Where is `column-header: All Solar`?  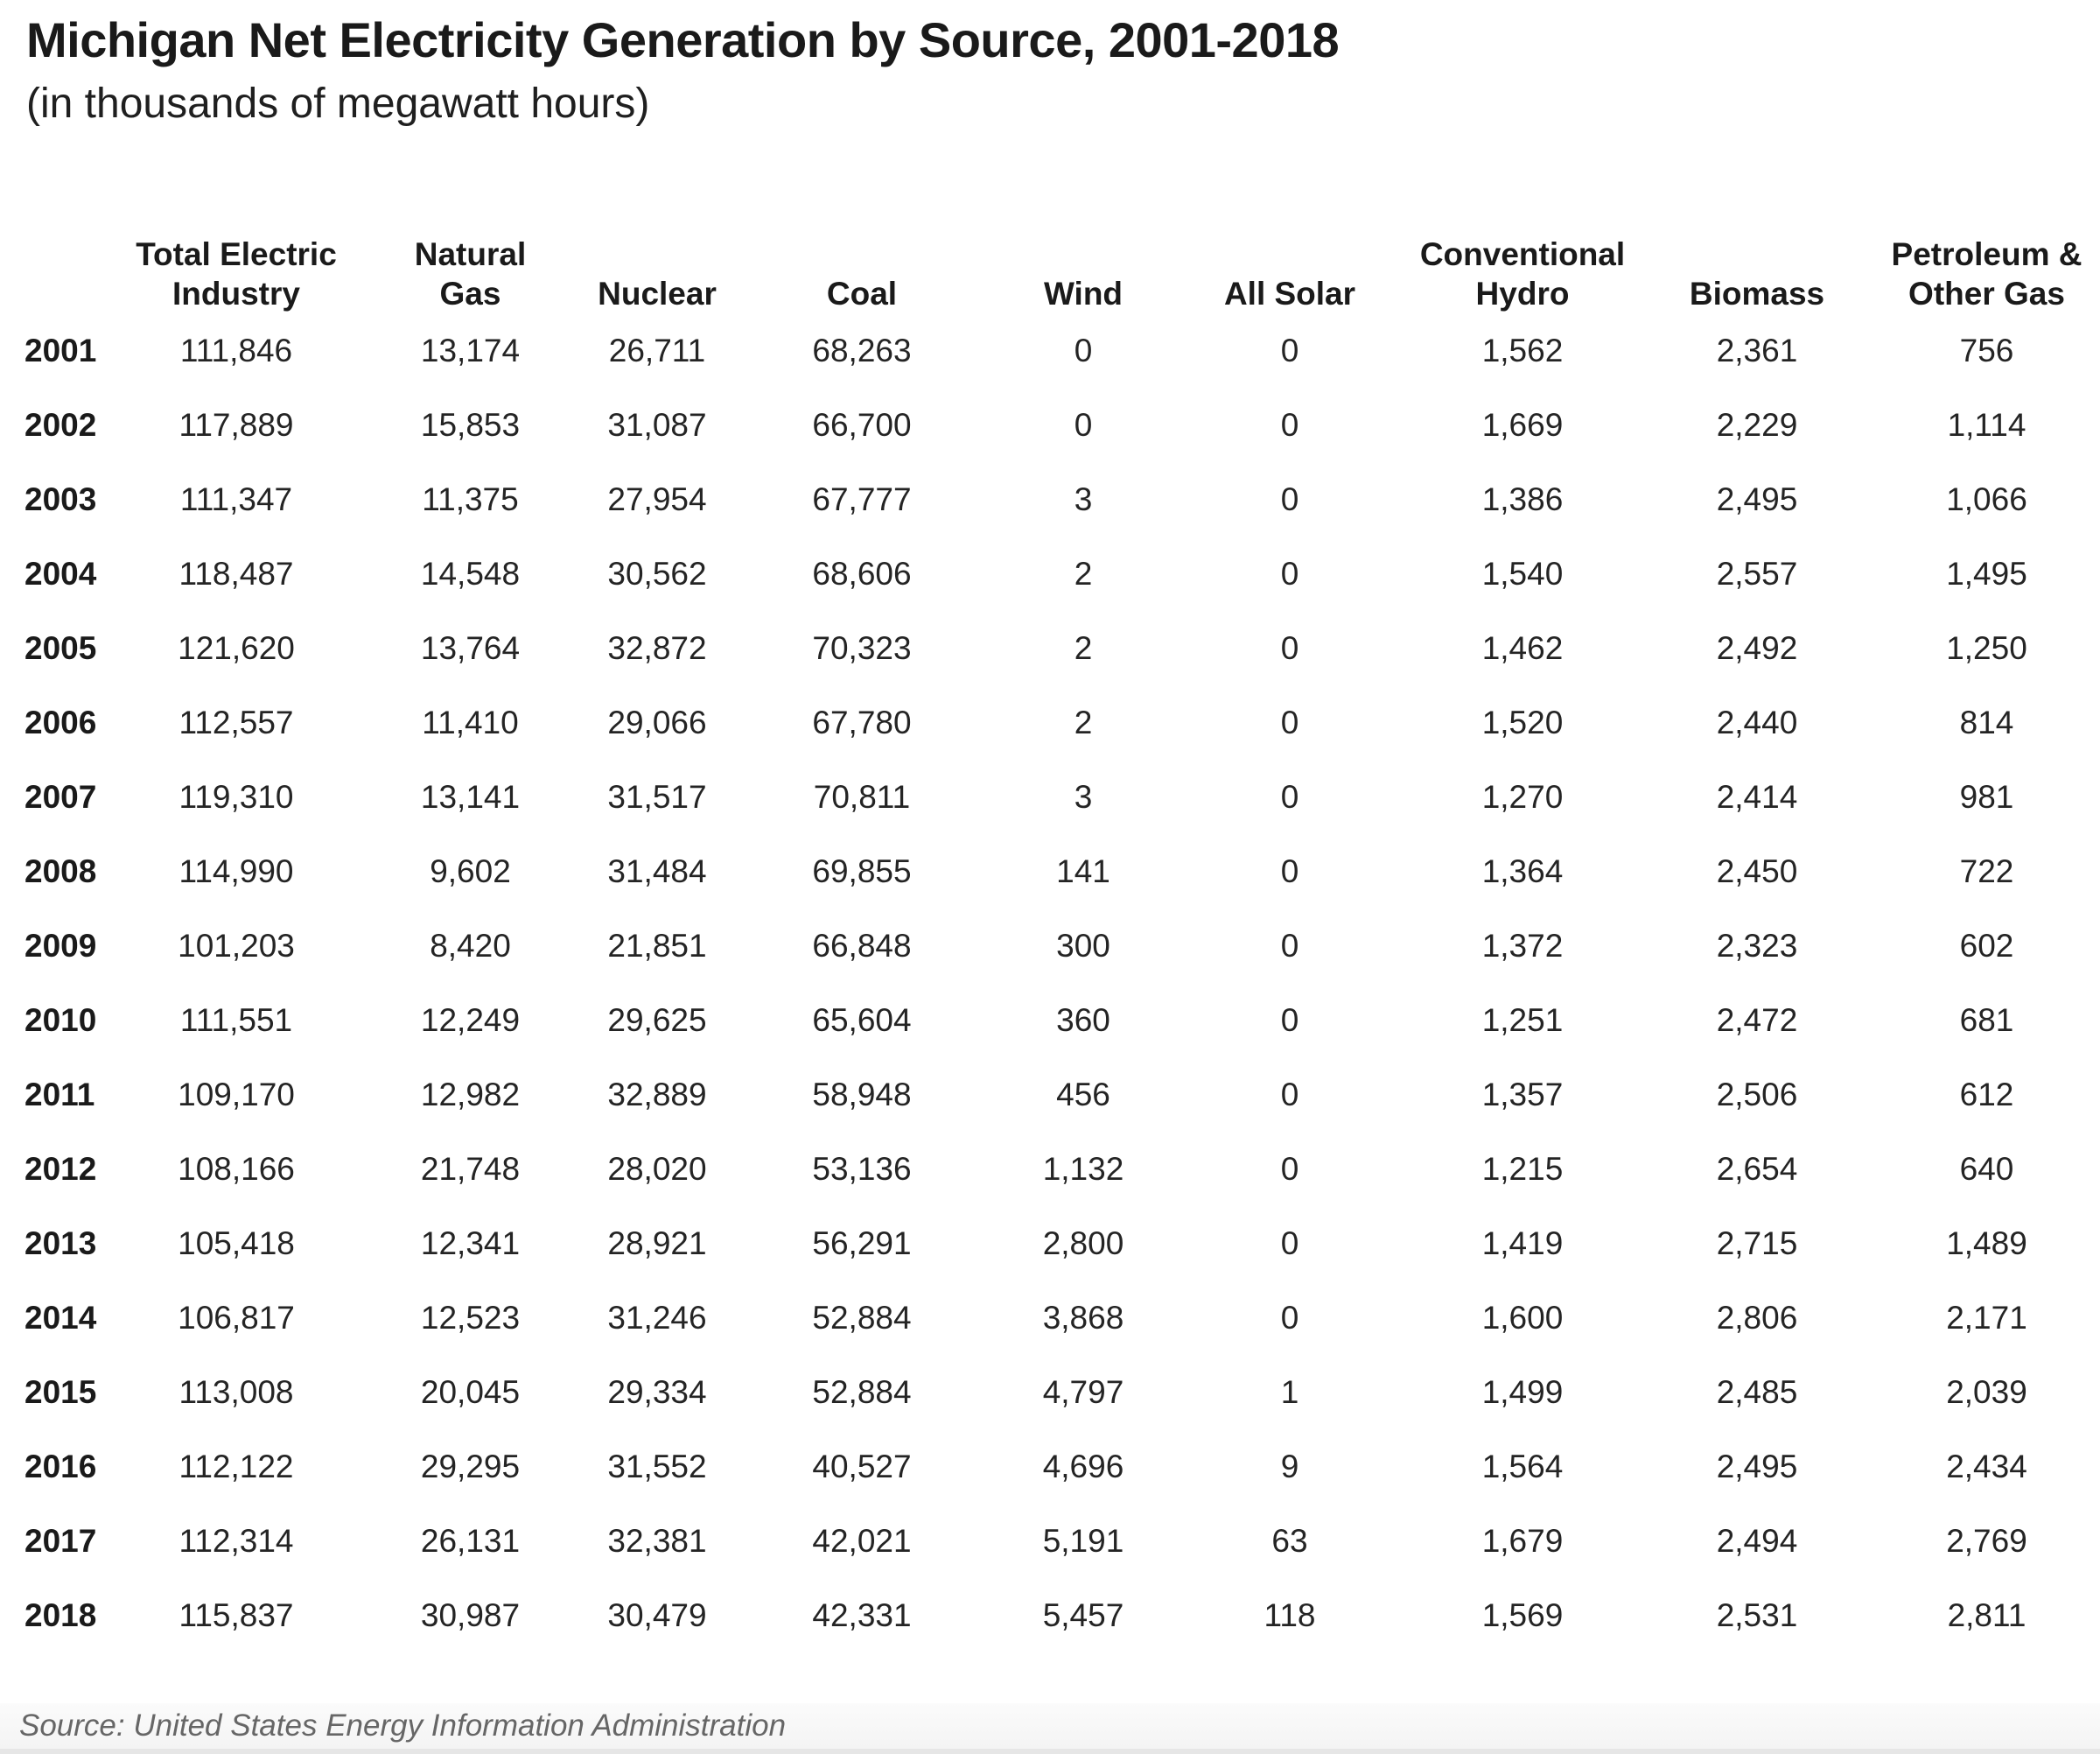
column-header: All Solar is located at coordinates (1289, 294).